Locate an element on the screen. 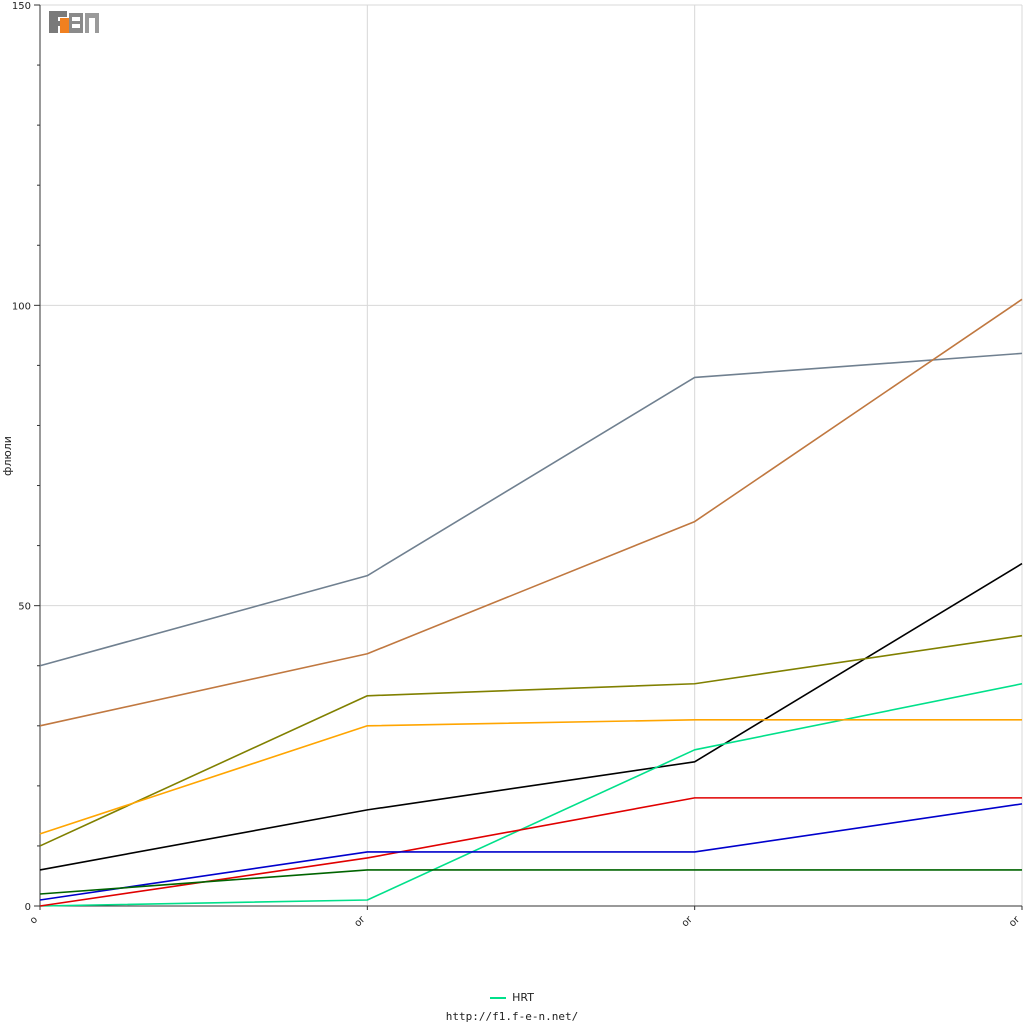 The image size is (1024, 1024). y-axis-label: флюли is located at coordinates (7, 456).